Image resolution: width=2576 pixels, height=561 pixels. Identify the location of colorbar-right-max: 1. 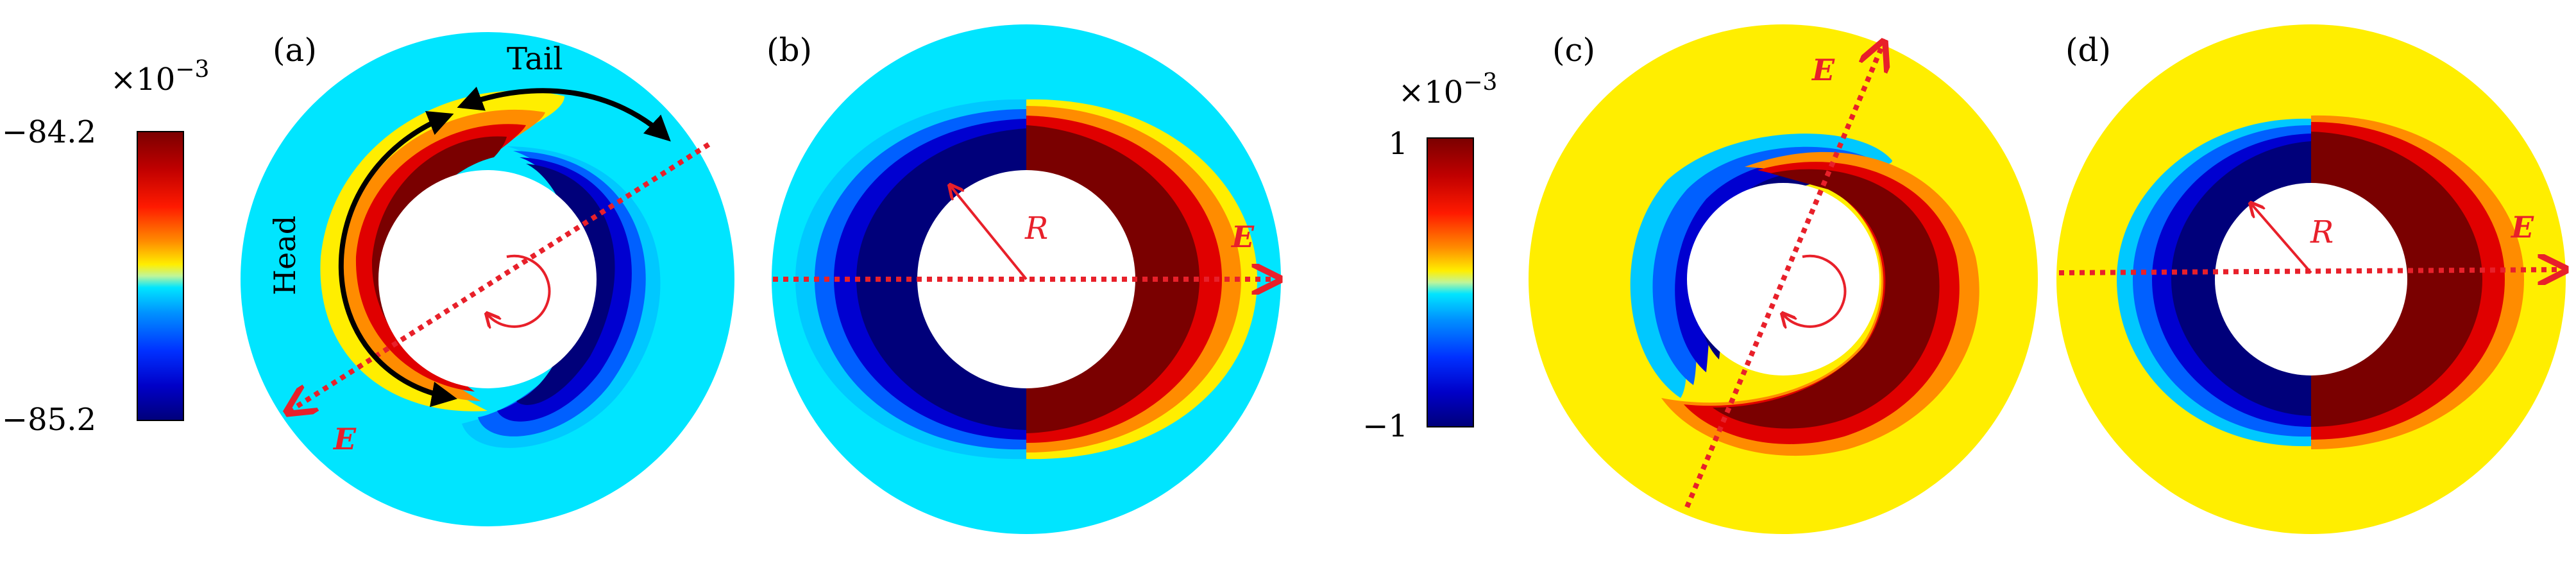
(1398, 144).